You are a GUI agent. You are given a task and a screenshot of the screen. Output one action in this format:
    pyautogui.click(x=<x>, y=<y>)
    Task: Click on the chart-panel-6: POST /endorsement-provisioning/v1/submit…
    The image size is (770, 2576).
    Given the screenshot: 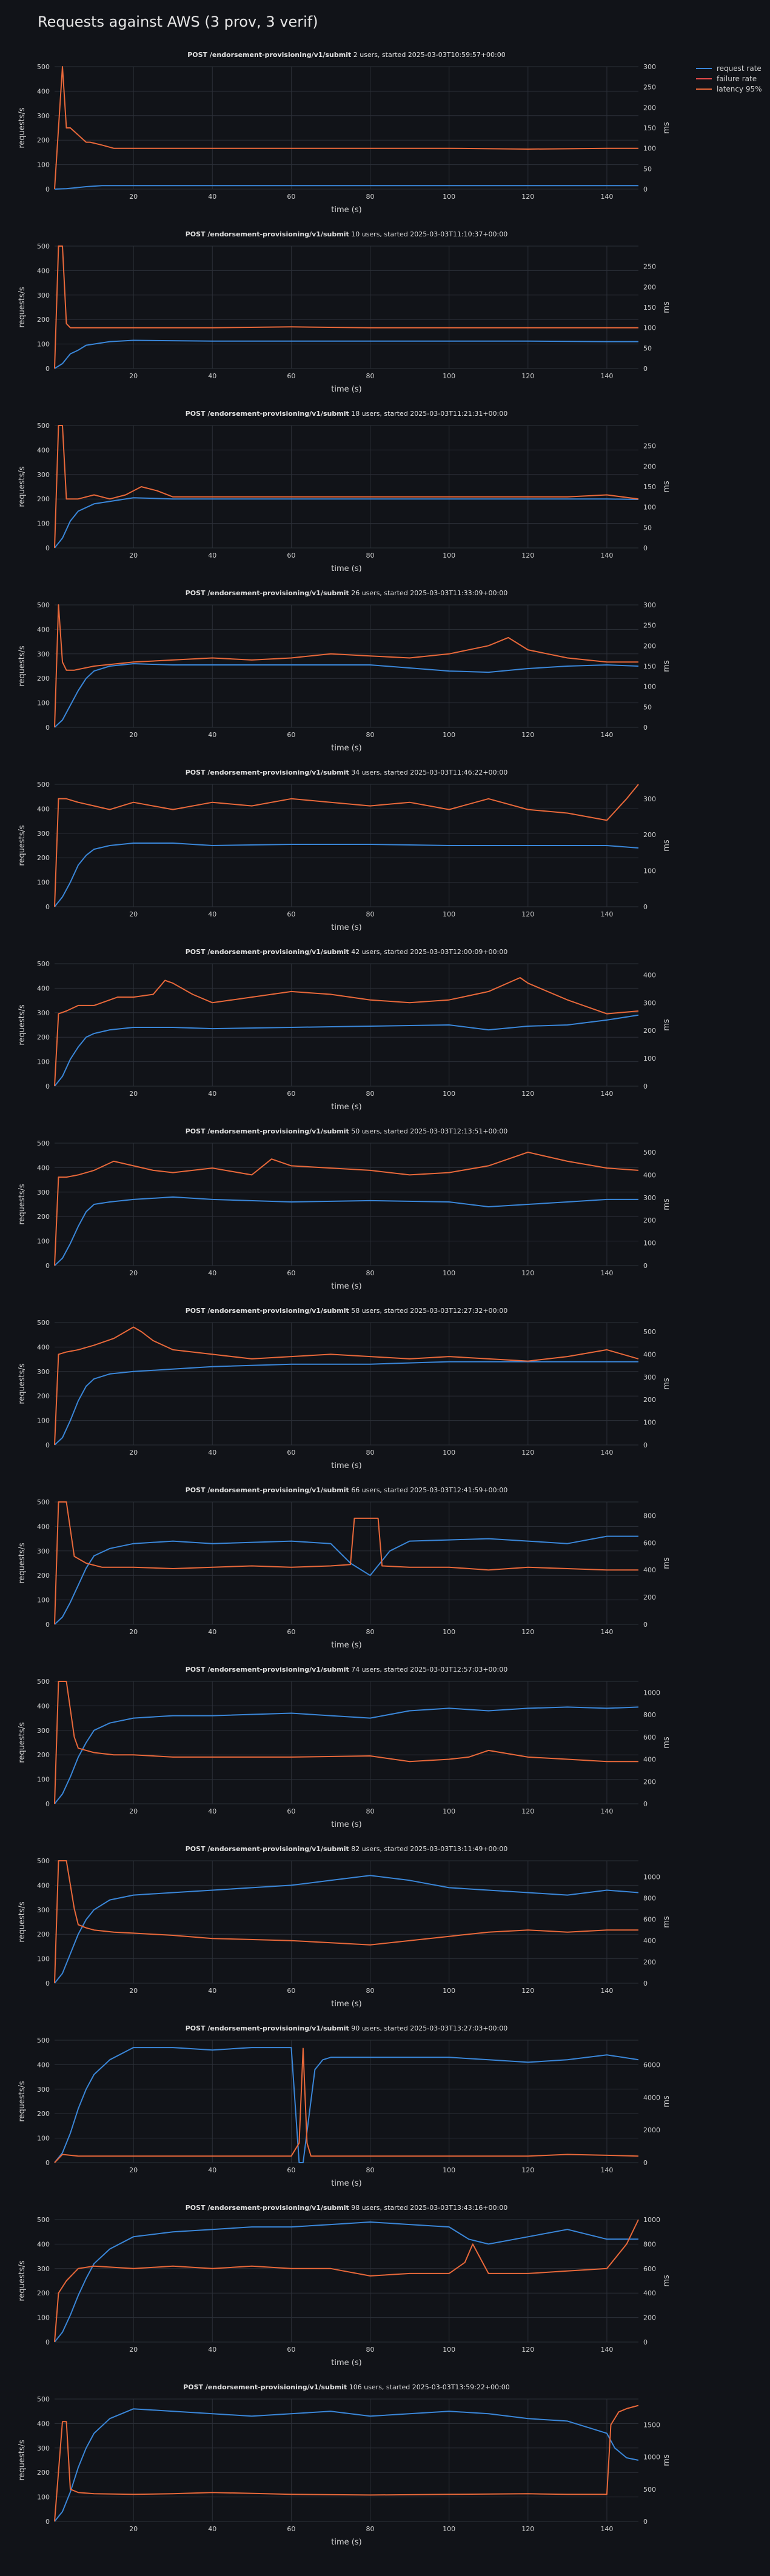 What is the action you would take?
    pyautogui.click(x=344, y=1030)
    